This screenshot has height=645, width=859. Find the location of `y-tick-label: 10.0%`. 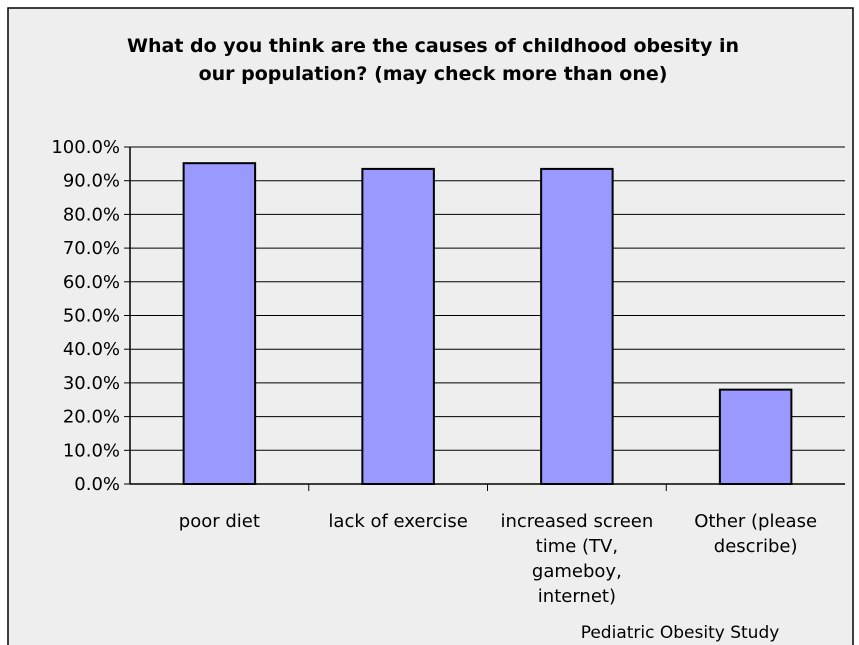

y-tick-label: 10.0% is located at coordinates (91, 450).